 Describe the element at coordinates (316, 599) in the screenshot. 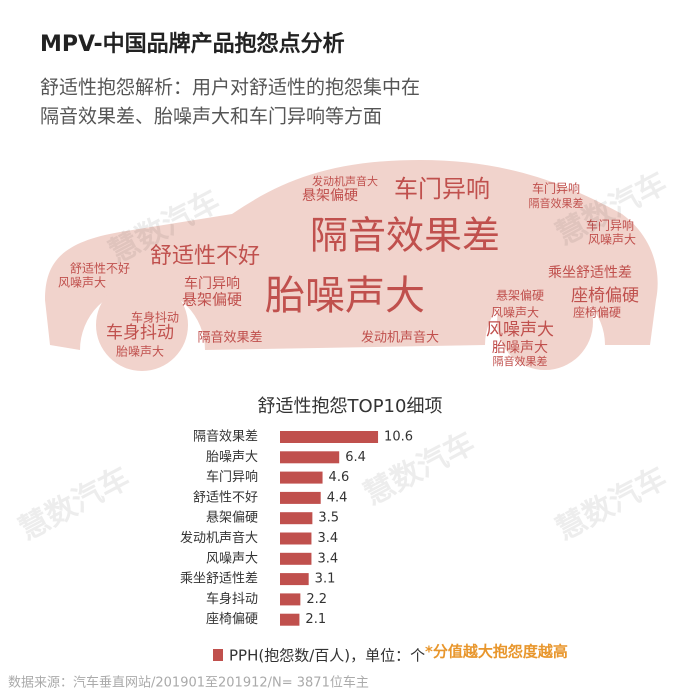

I see `value-label: 2.2` at that location.